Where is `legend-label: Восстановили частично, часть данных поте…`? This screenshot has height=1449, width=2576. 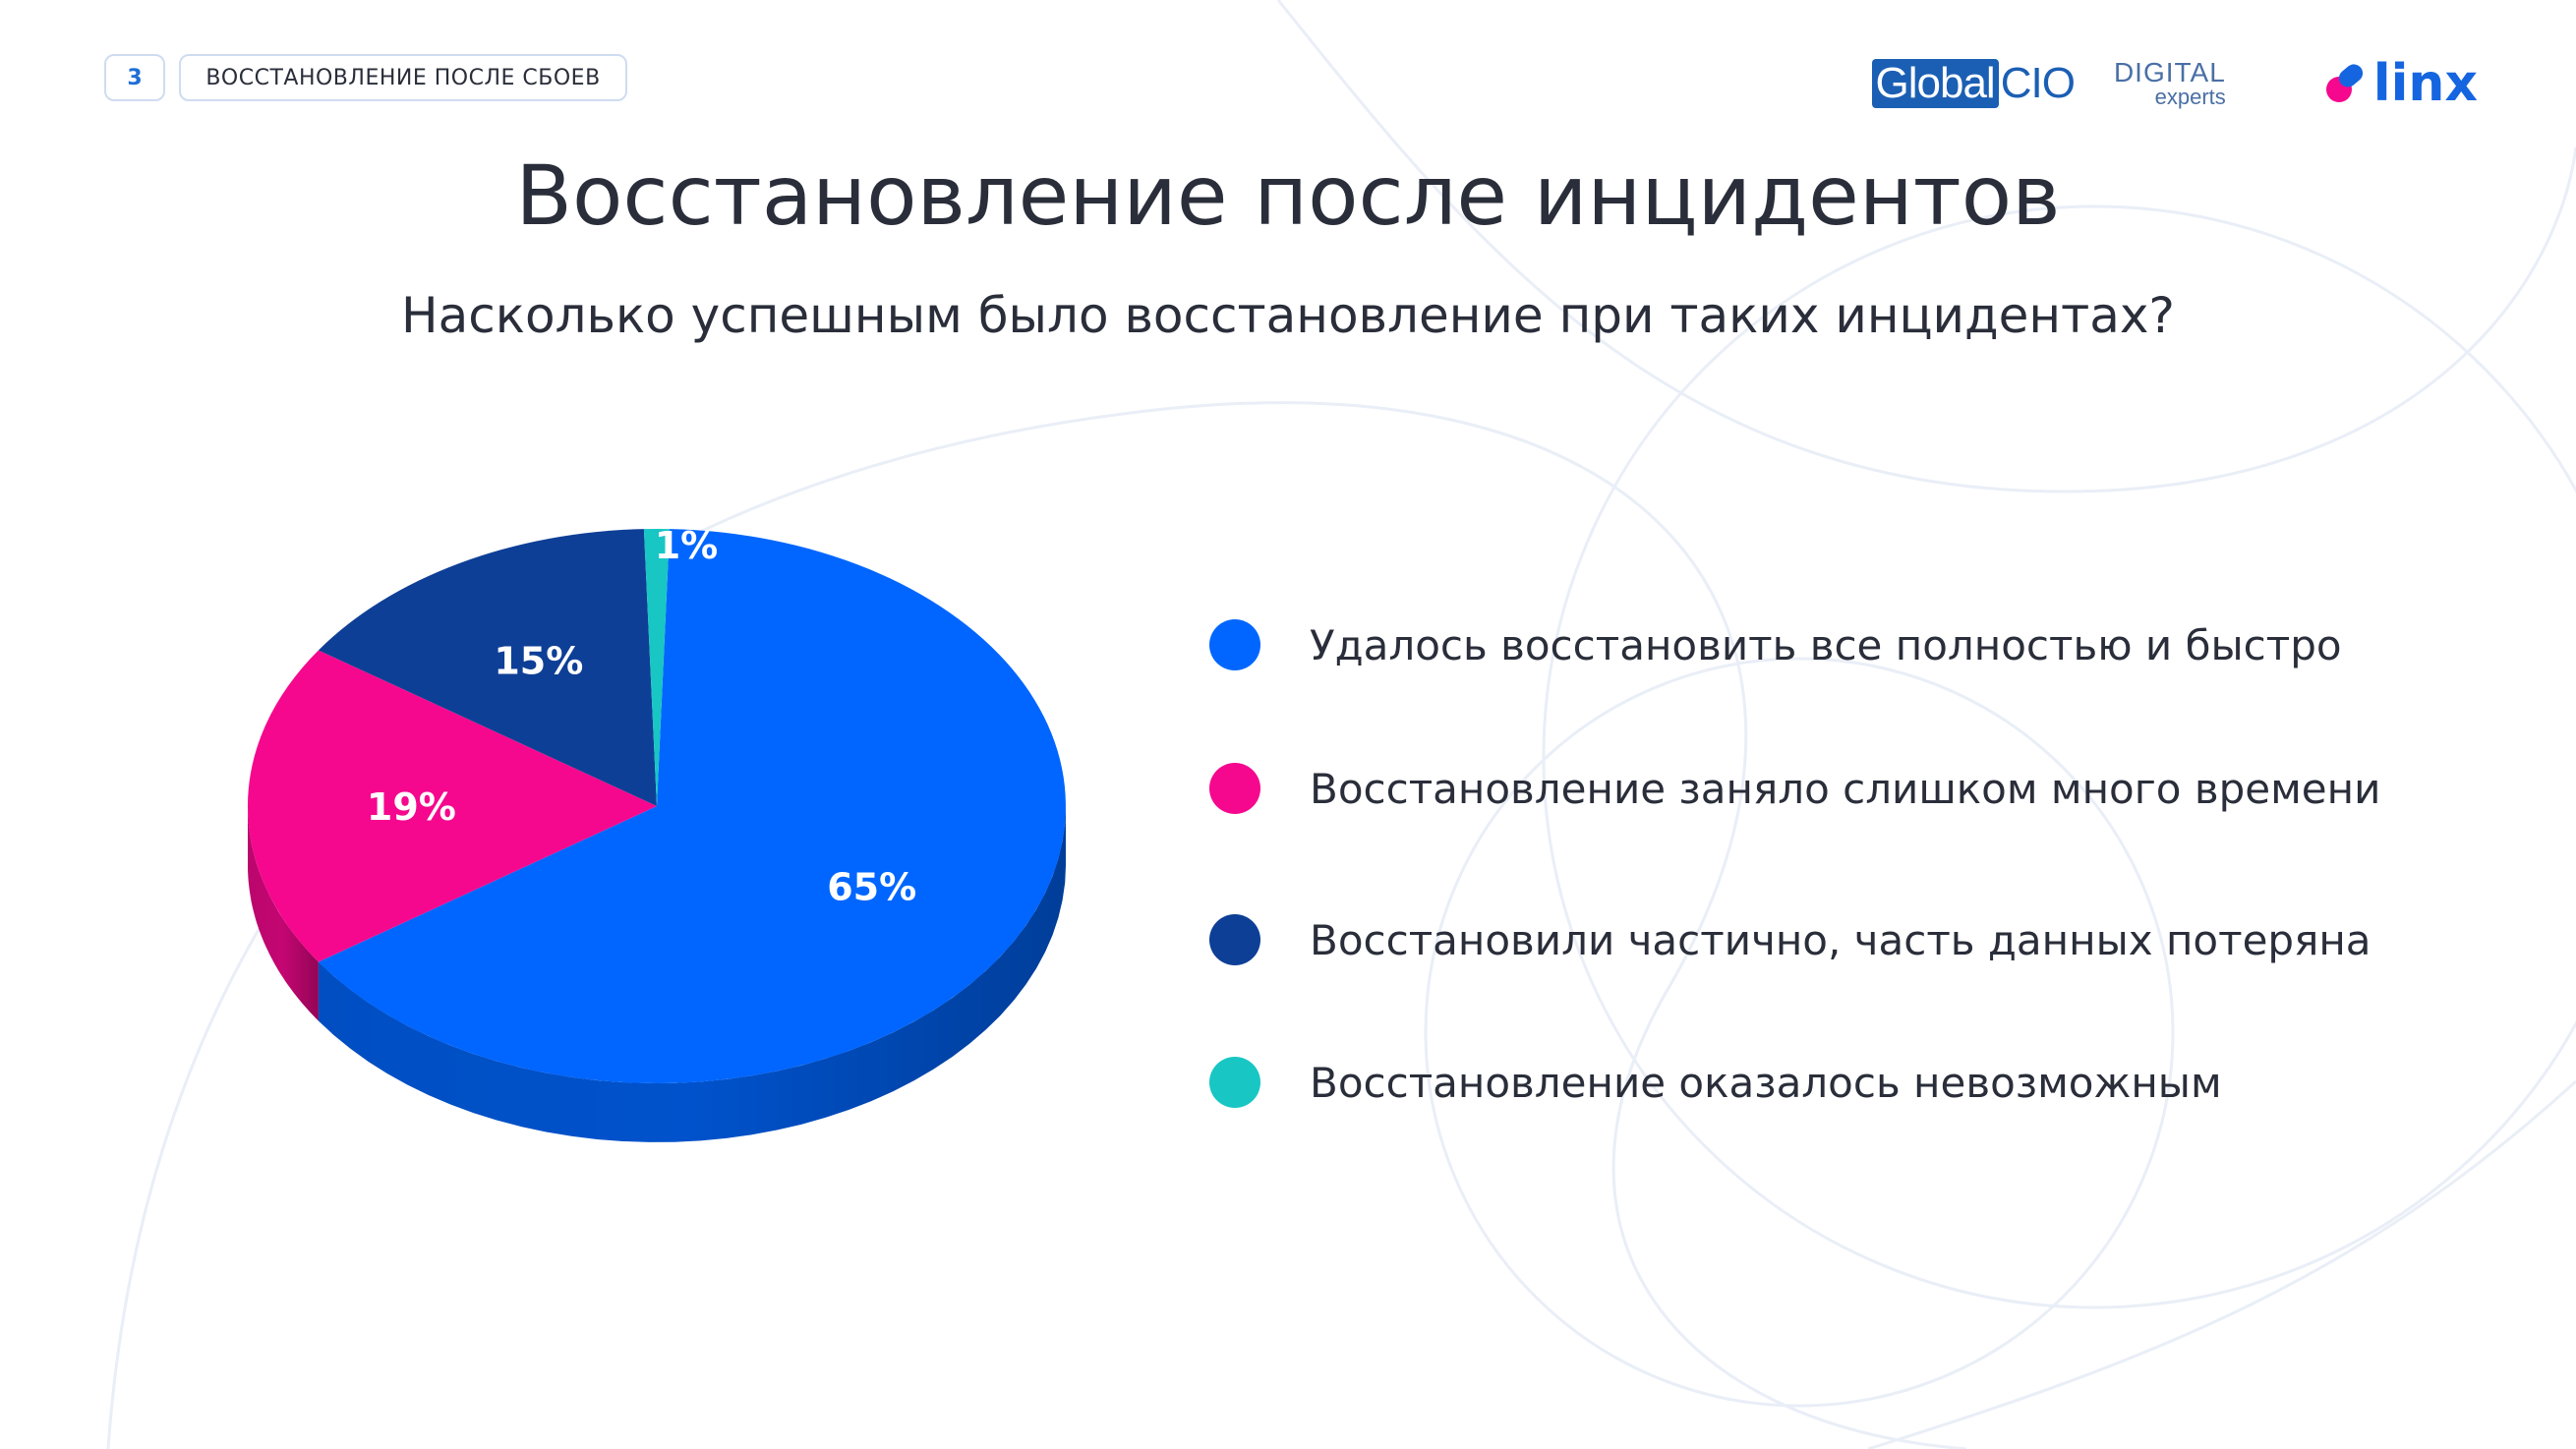
legend-label: Восстановили частично, часть данных поте… is located at coordinates (1840, 940).